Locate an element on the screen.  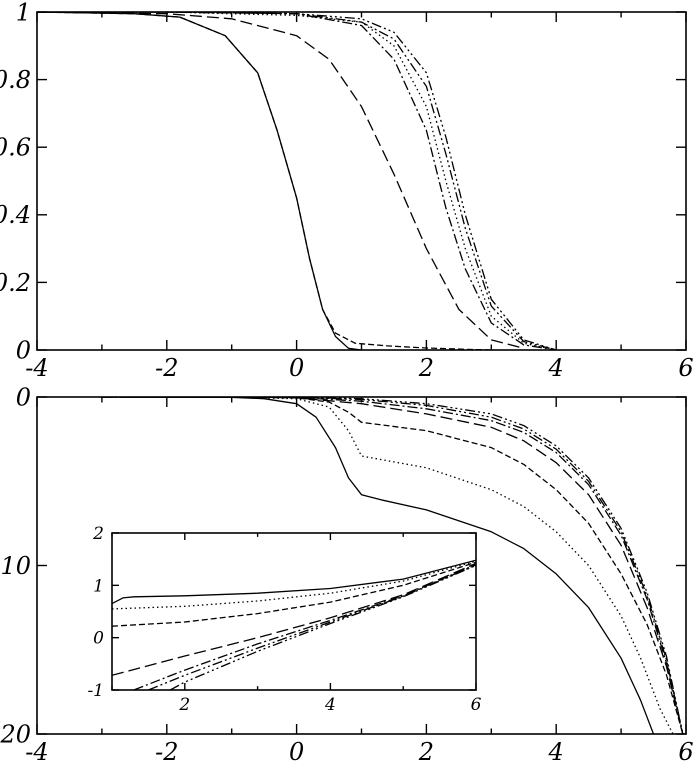
plot-frame is located at coordinates (294, 611).